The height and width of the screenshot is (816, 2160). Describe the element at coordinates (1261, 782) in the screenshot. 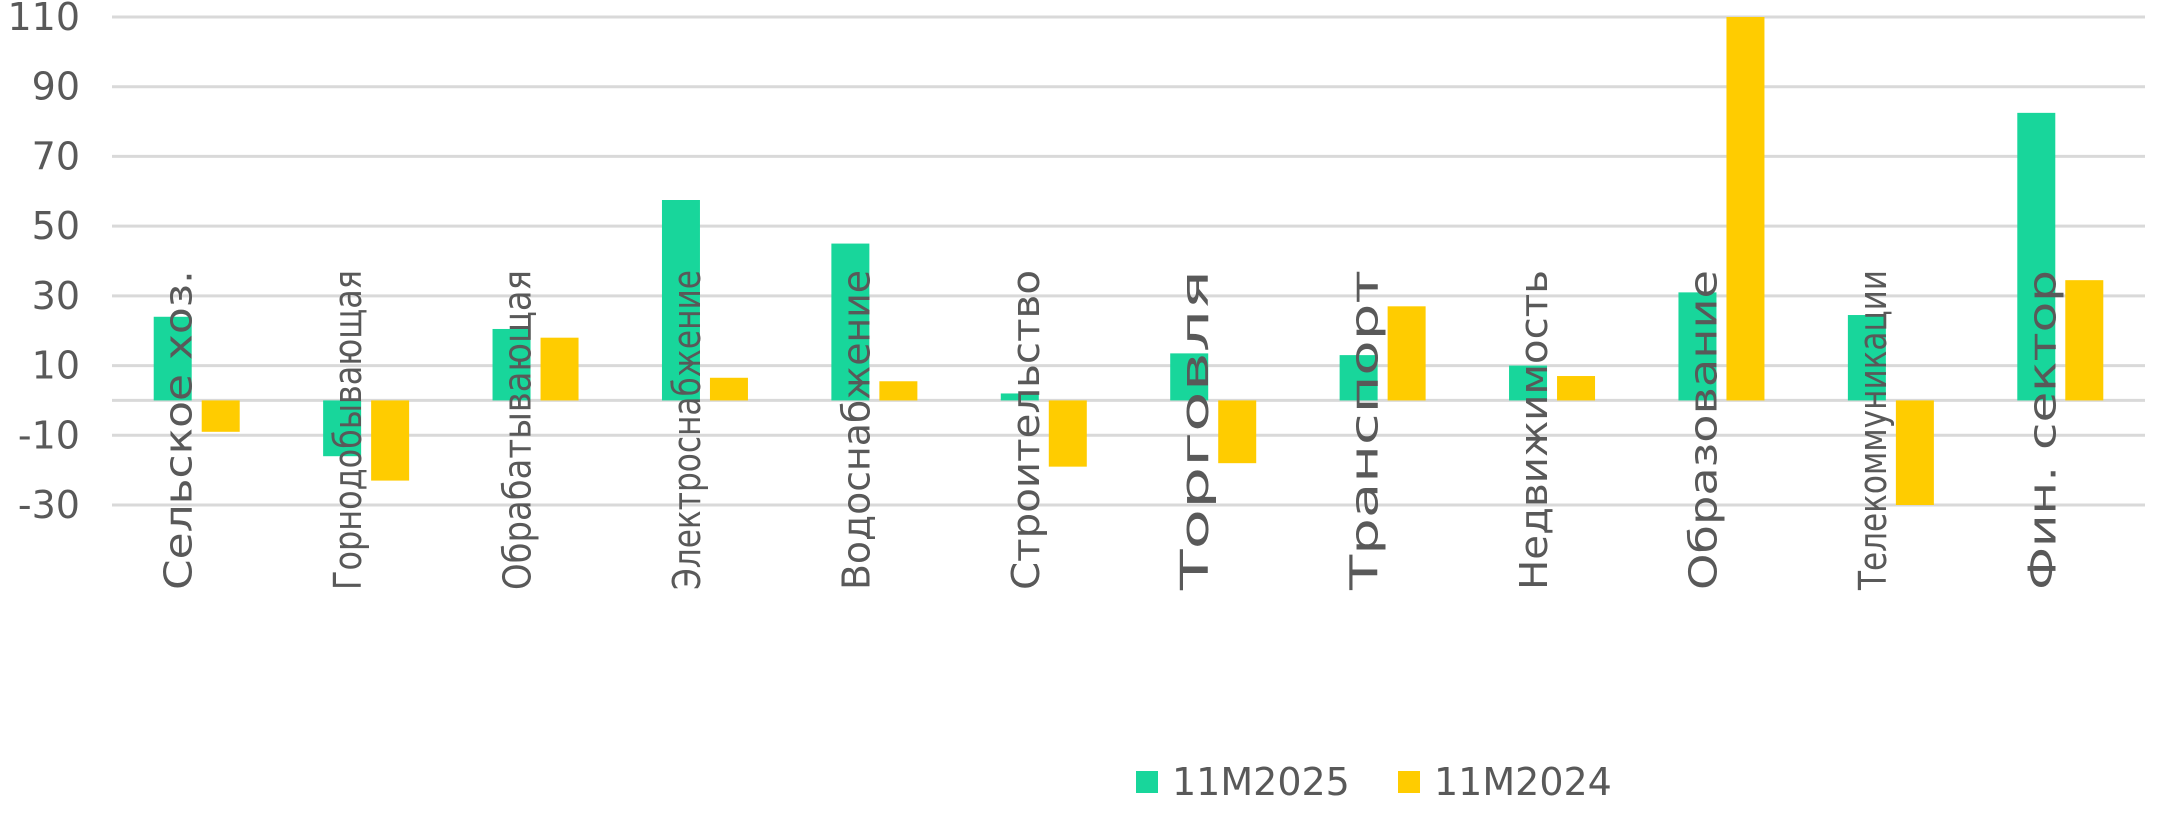

I see `legend-label-11m2025: 11M2025` at that location.